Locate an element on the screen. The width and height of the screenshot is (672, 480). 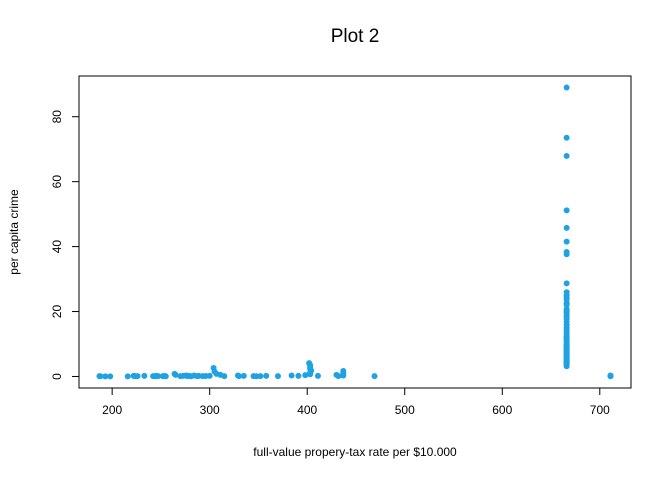
x-axis-label: full-value propery-tax rate per $10.000 is located at coordinates (355, 452).